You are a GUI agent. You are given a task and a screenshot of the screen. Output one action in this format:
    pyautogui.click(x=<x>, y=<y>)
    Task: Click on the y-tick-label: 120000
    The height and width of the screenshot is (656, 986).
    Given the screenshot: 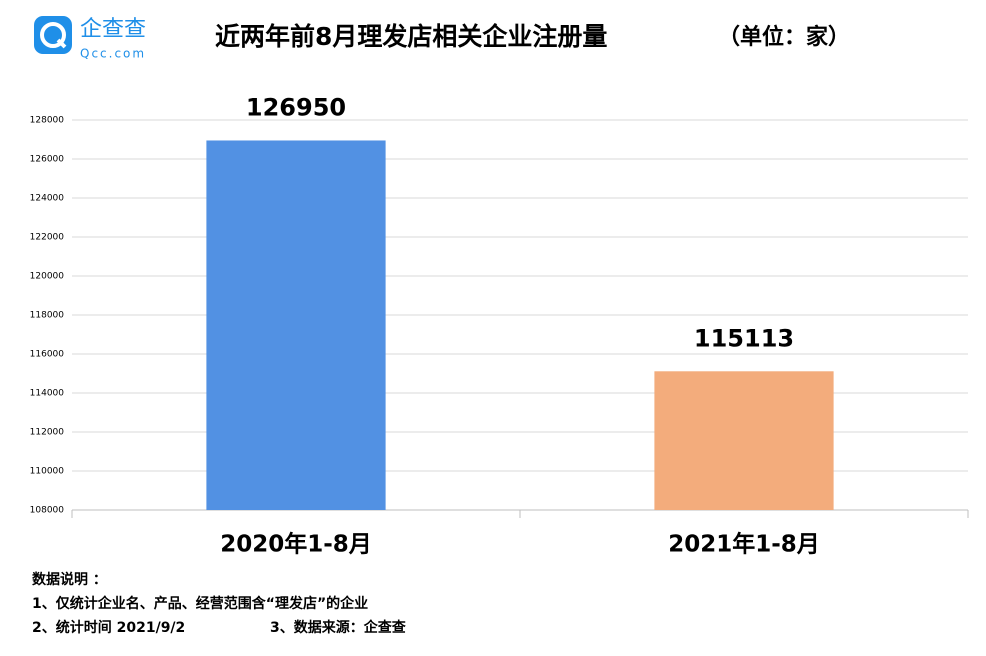 What is the action you would take?
    pyautogui.click(x=47, y=277)
    